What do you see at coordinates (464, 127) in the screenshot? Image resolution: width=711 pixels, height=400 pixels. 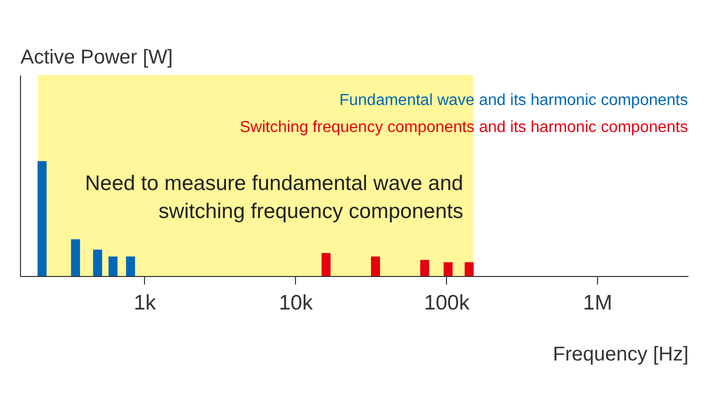 I see `text: Switching frequency components and its harmonic components` at bounding box center [464, 127].